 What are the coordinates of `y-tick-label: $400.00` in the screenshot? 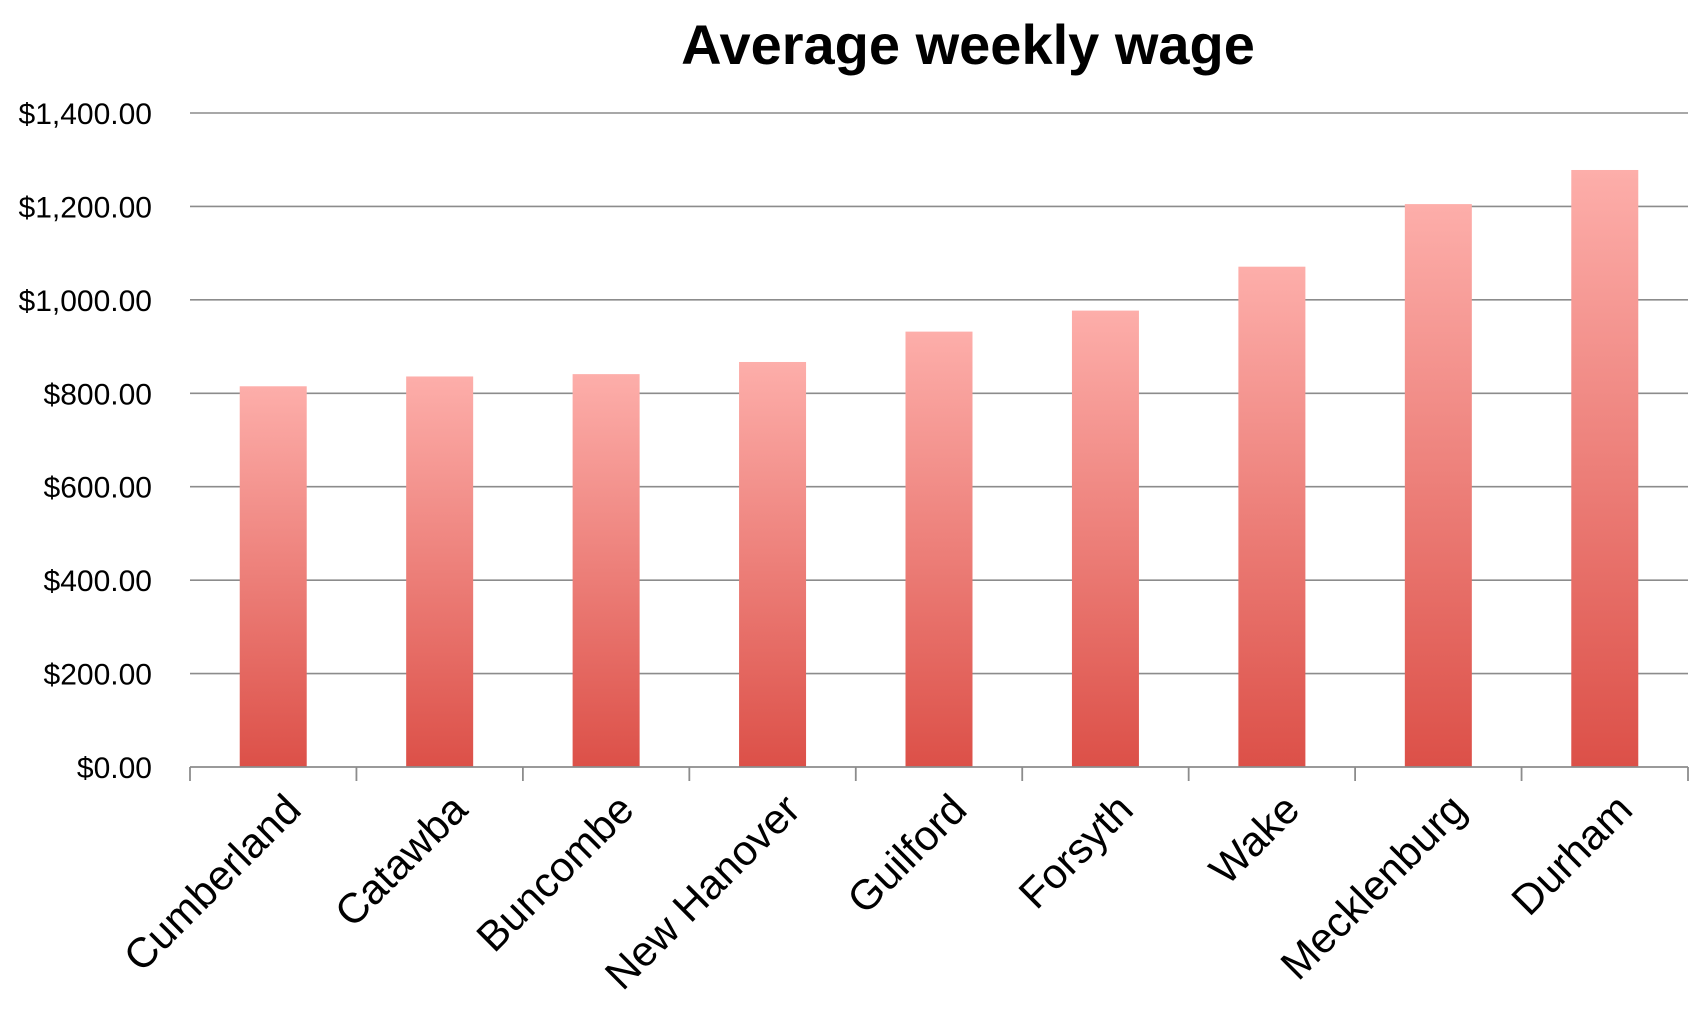 It's located at (98, 581).